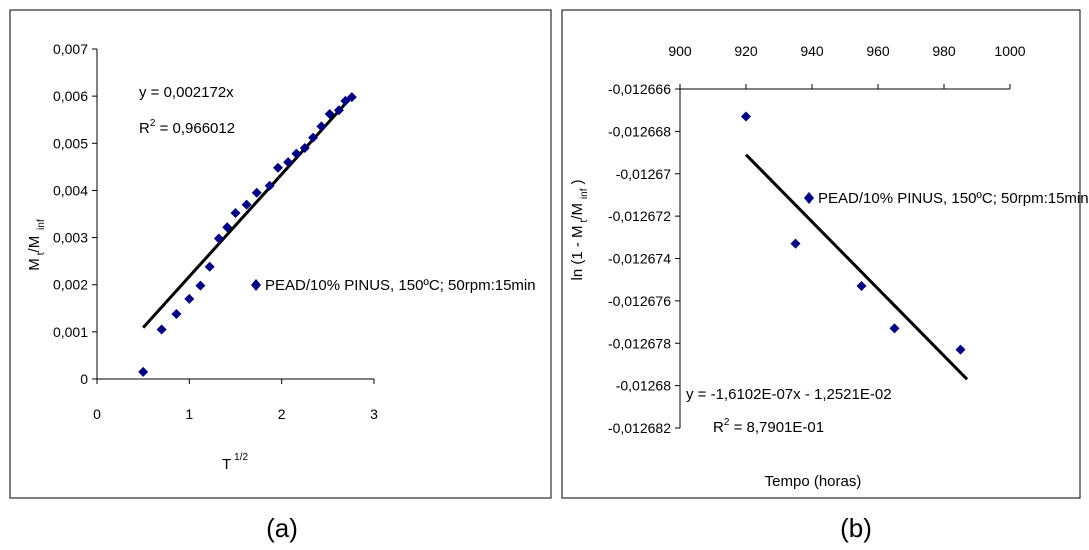 The height and width of the screenshot is (550, 1089). Describe the element at coordinates (247, 234) in the screenshot. I see `chart-a-points` at that location.